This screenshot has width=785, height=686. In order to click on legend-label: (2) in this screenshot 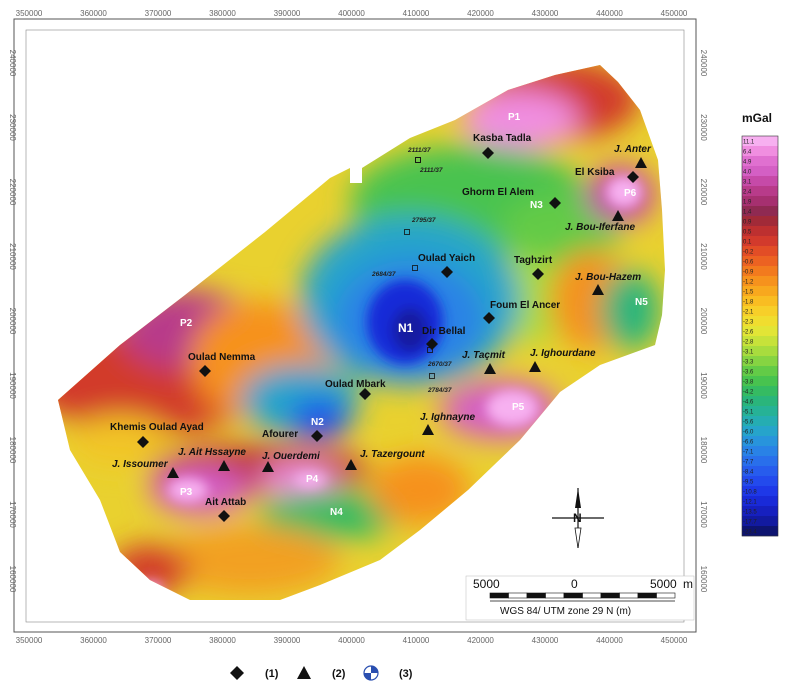, I will do `click(339, 674)`.